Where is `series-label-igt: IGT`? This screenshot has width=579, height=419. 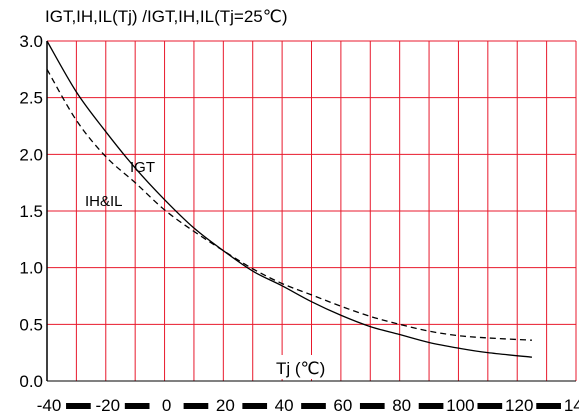
series-label-igt: IGT is located at coordinates (142, 167).